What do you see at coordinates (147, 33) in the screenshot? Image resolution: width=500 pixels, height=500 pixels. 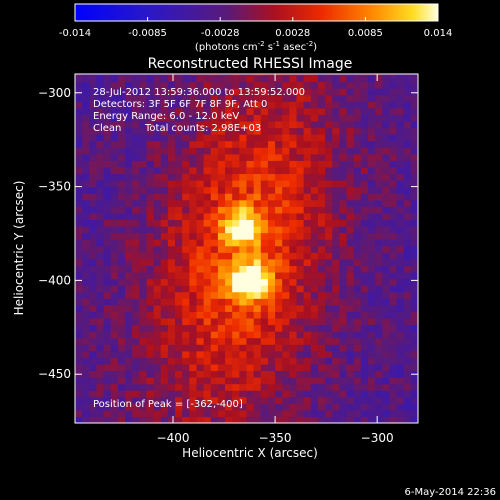 I see `colorbar-tick-label: -0.0085` at bounding box center [147, 33].